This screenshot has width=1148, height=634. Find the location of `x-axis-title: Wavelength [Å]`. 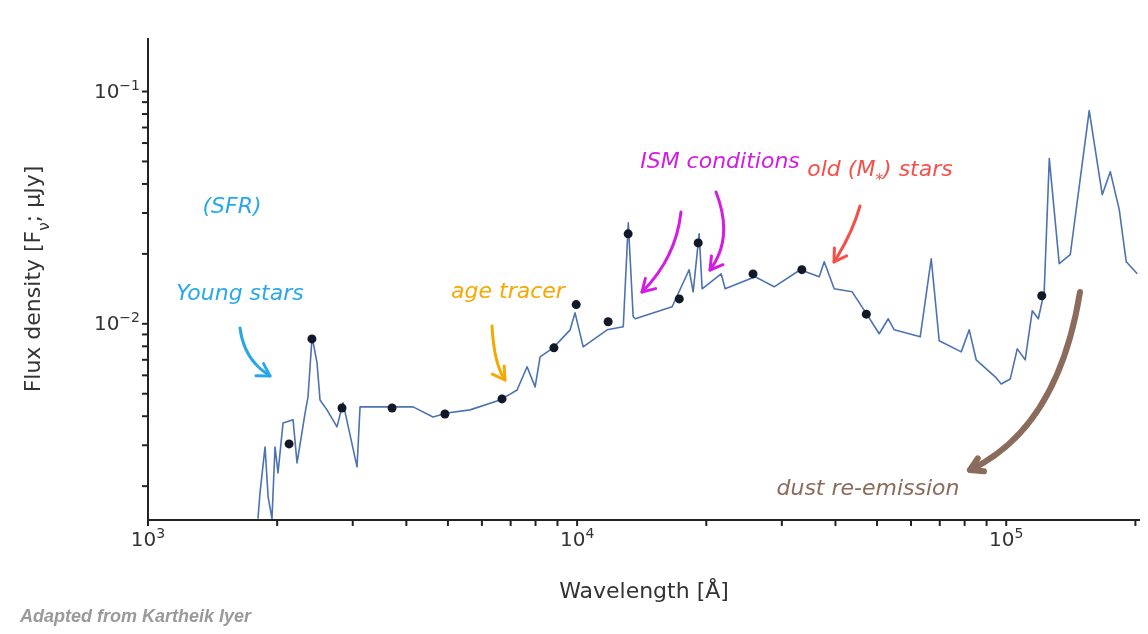

x-axis-title: Wavelength [Å] is located at coordinates (644, 590).